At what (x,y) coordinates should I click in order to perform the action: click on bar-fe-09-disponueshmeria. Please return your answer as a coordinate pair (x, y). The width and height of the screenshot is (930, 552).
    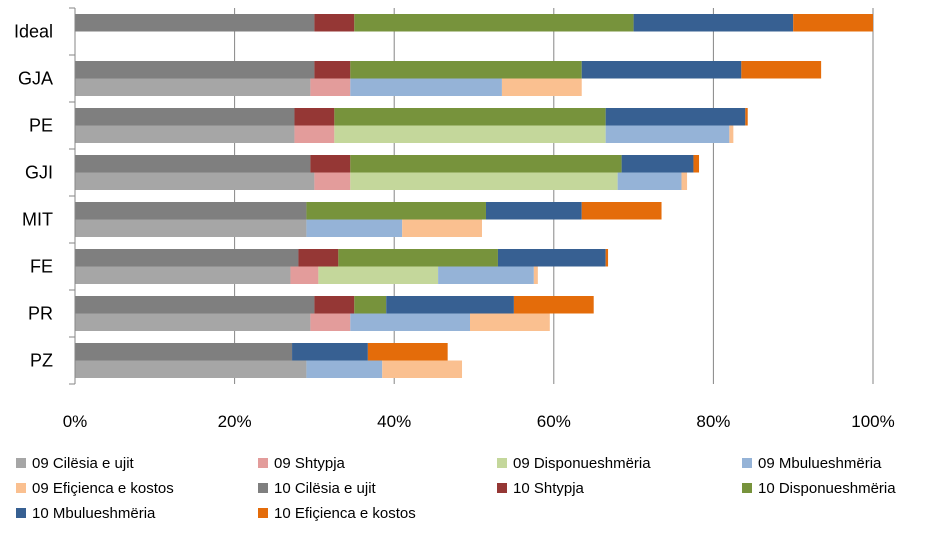
    Looking at the image, I should click on (378, 275).